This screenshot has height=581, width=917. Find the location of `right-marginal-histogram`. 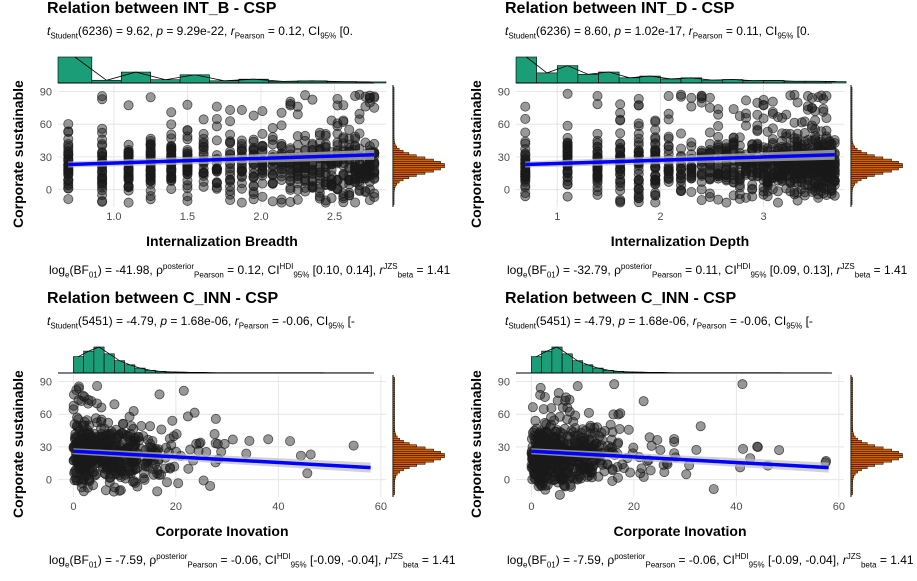

right-marginal-histogram is located at coordinates (418, 436).